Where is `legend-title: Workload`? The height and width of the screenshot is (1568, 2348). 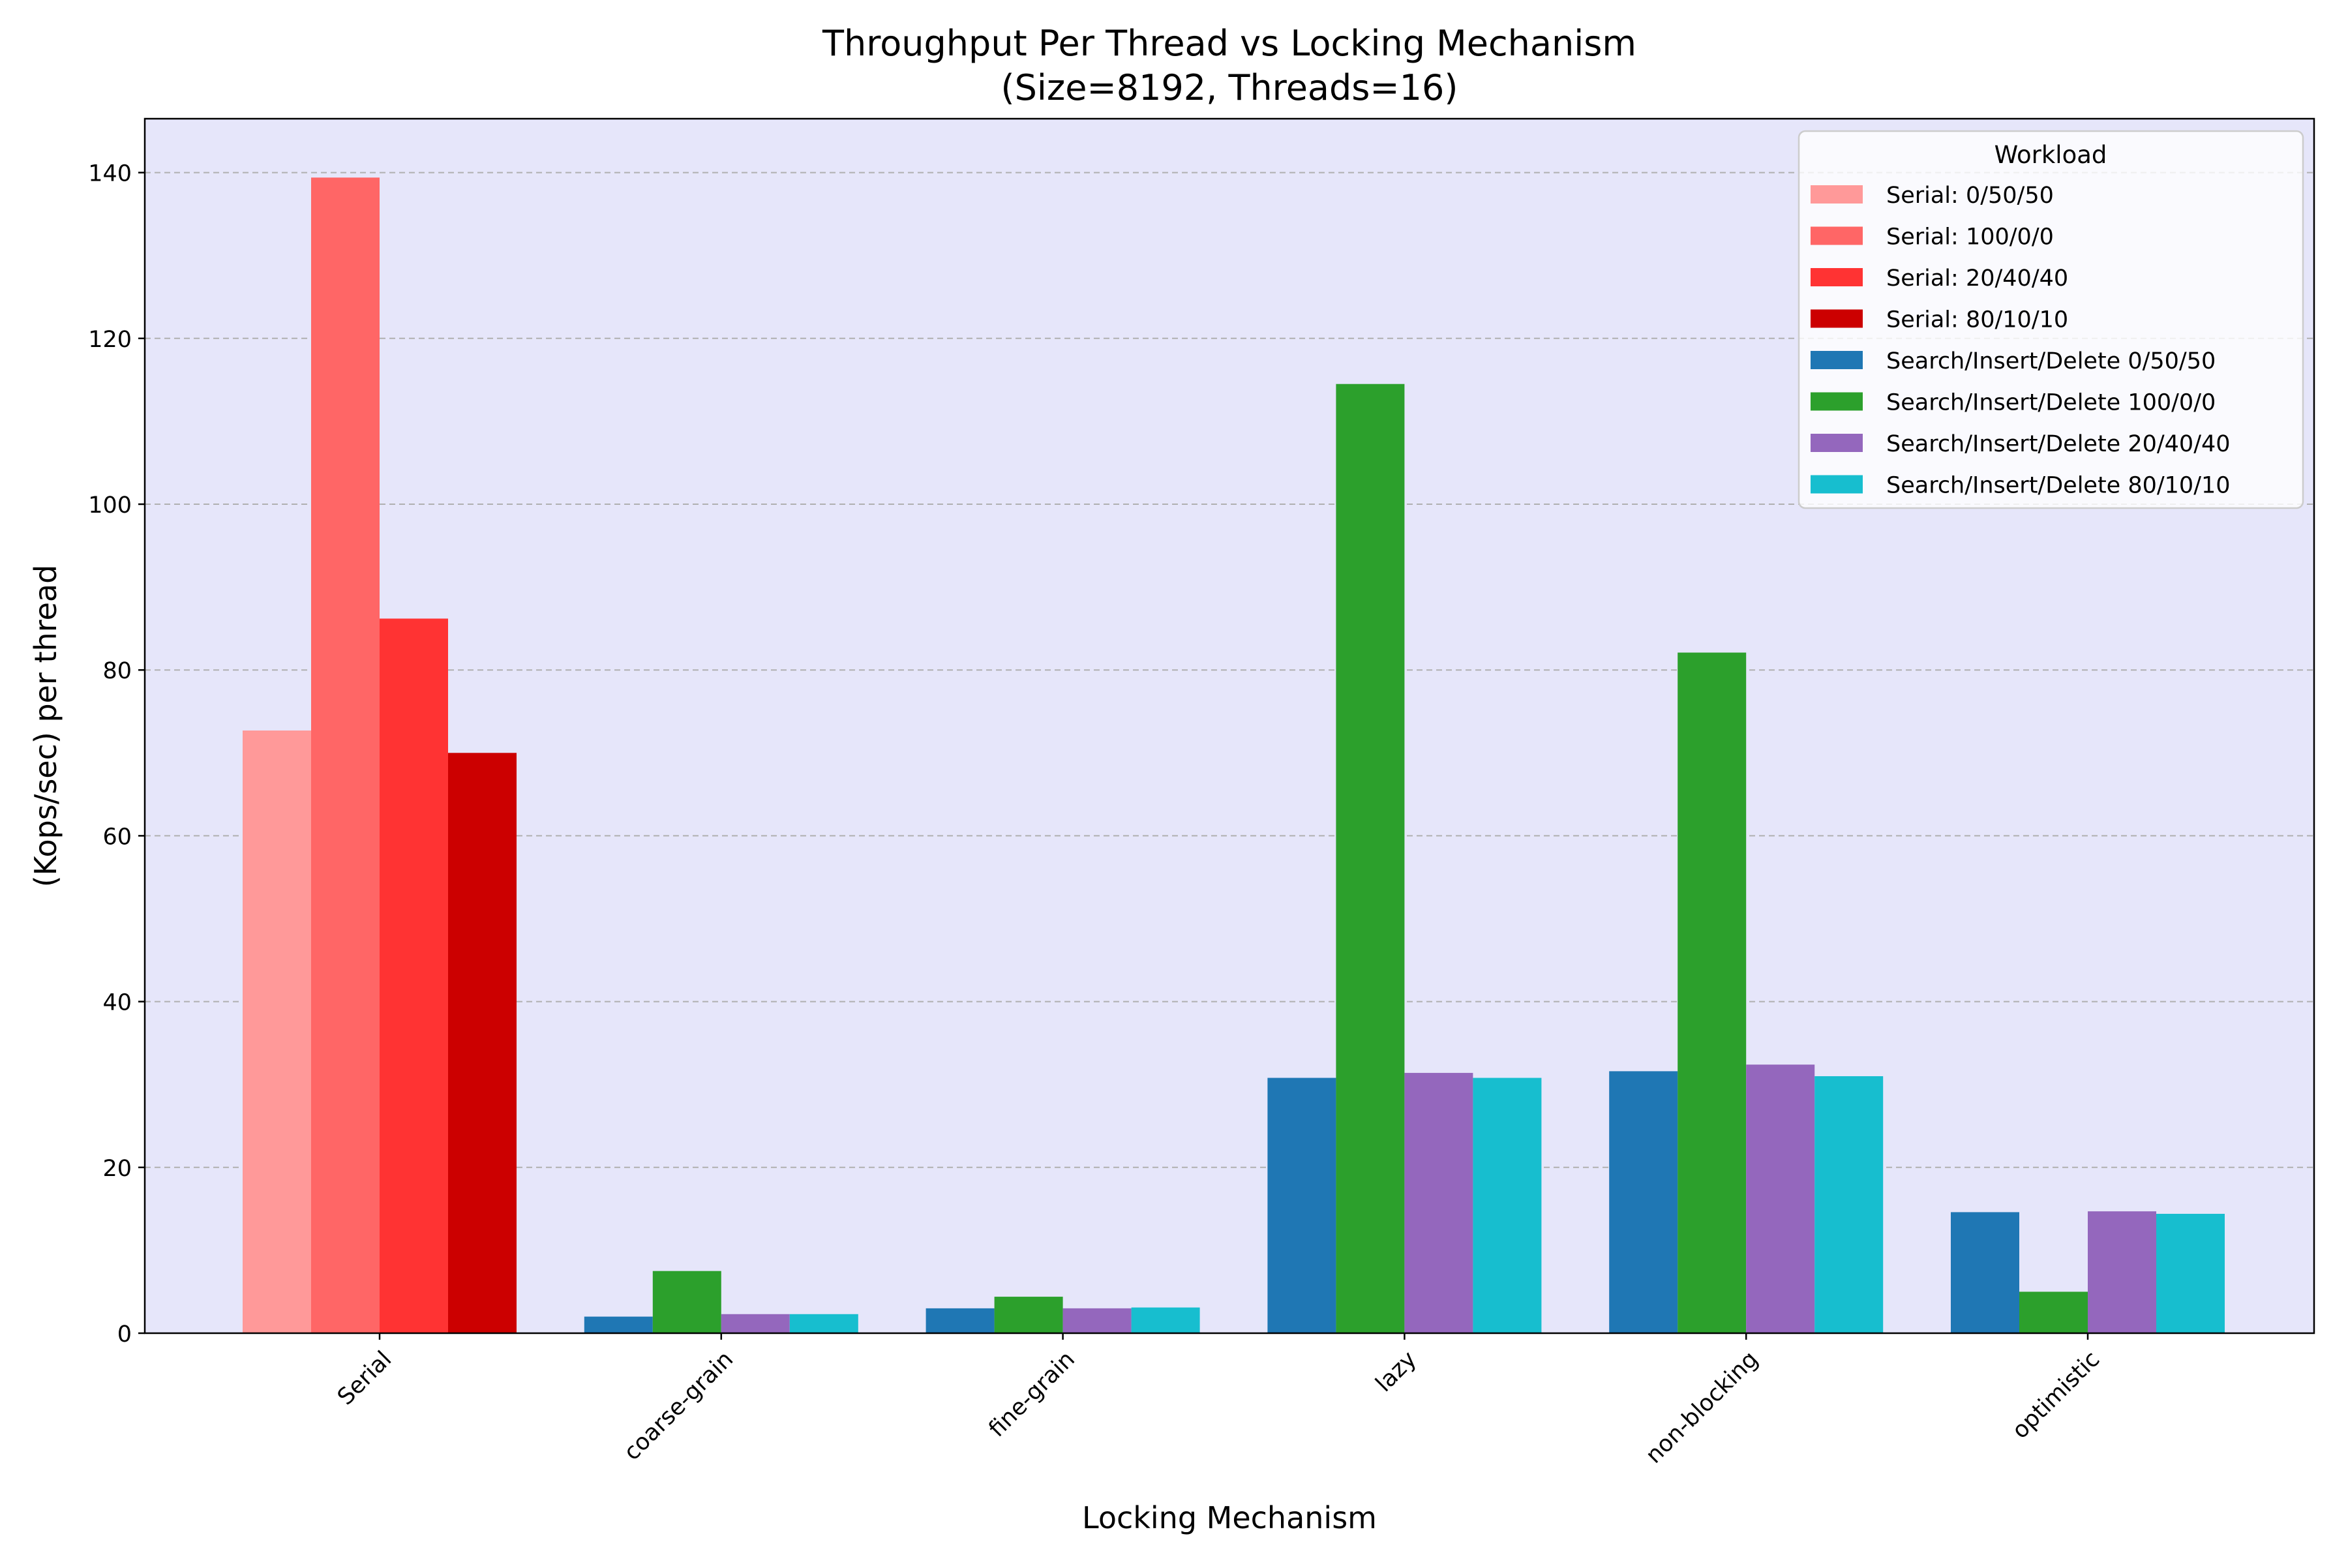 legend-title: Workload is located at coordinates (2050, 155).